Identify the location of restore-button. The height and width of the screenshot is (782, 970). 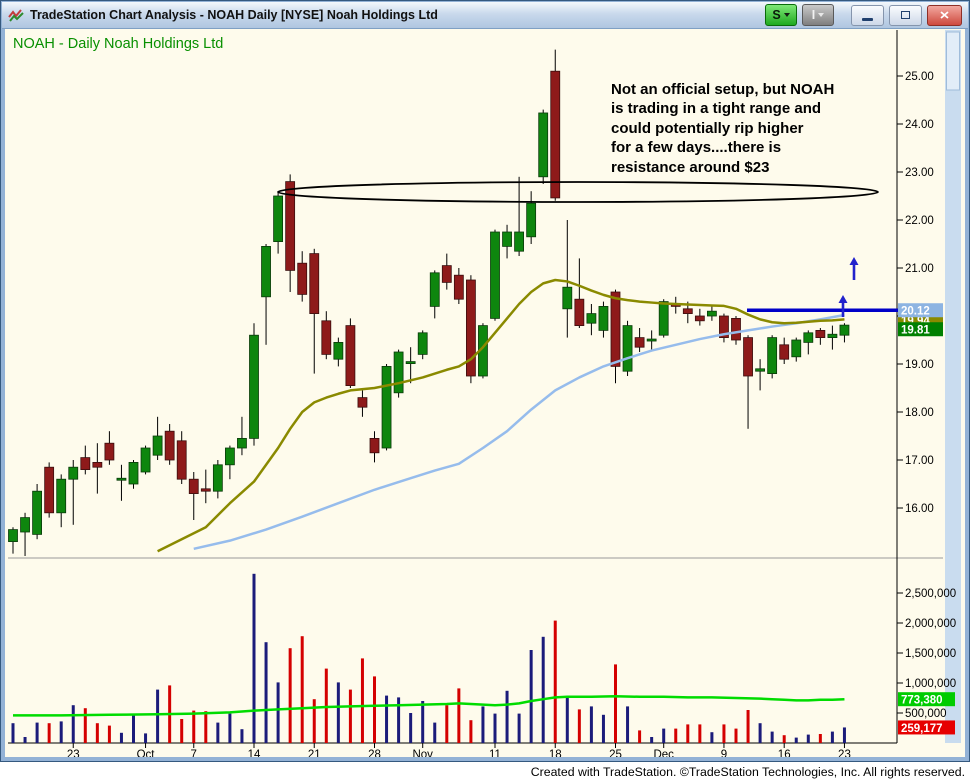
(905, 15).